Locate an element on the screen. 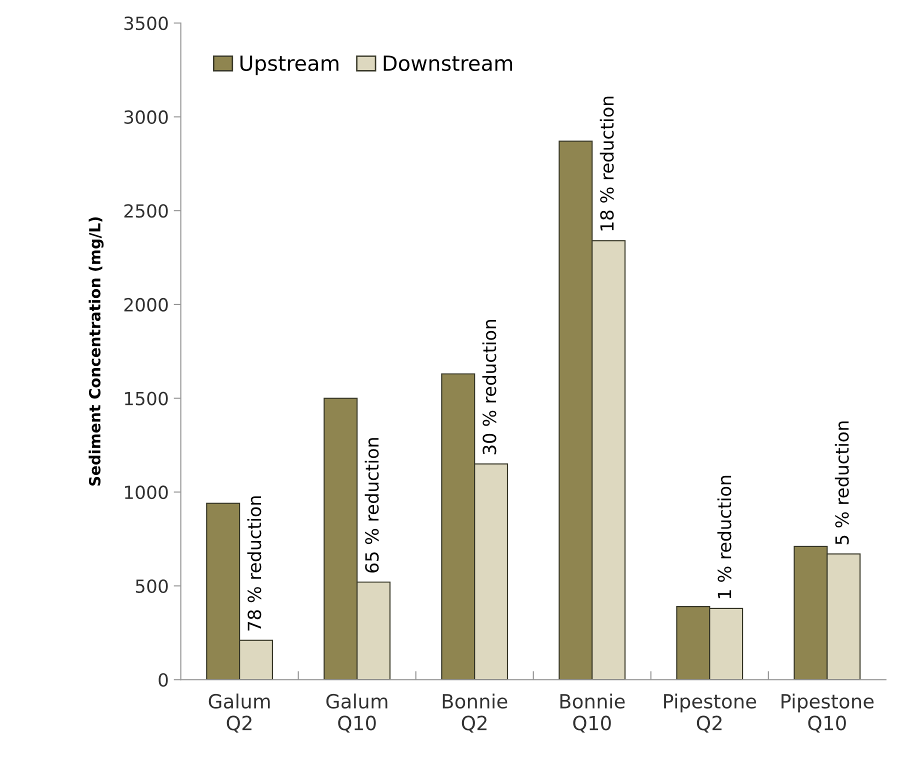 The height and width of the screenshot is (768, 904). annotation: 78 % reduction is located at coordinates (254, 563).